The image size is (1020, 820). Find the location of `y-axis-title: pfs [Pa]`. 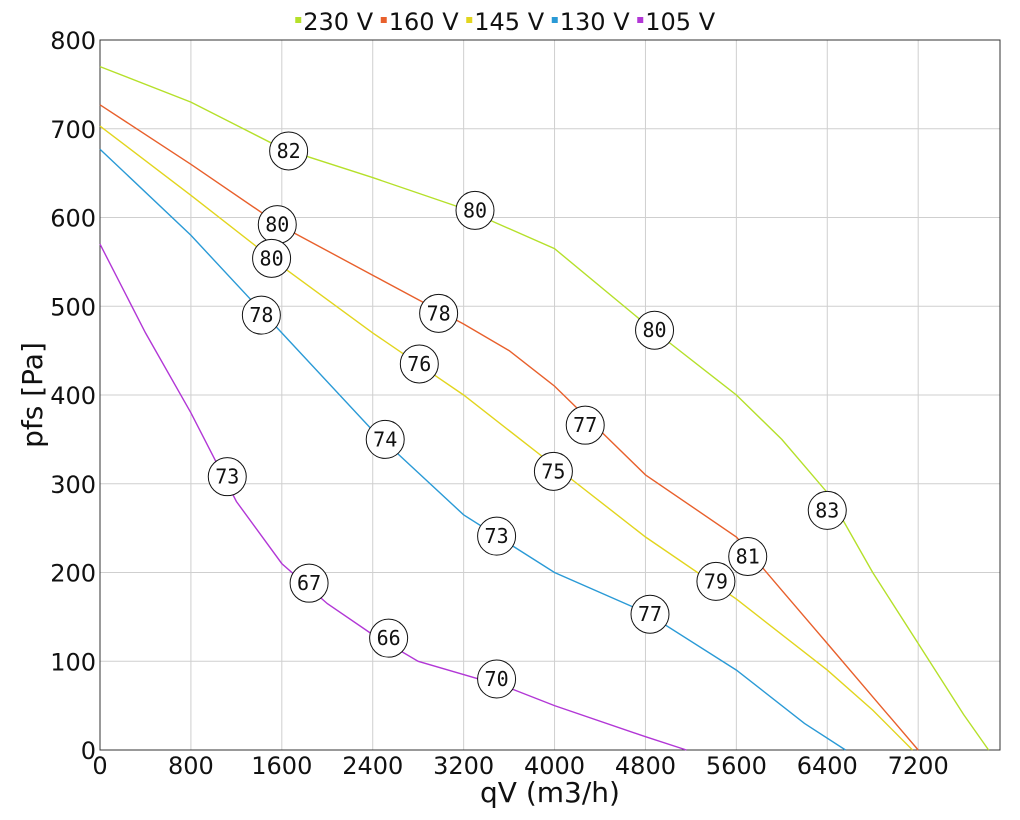

y-axis-title: pfs [Pa] is located at coordinates (32, 395).